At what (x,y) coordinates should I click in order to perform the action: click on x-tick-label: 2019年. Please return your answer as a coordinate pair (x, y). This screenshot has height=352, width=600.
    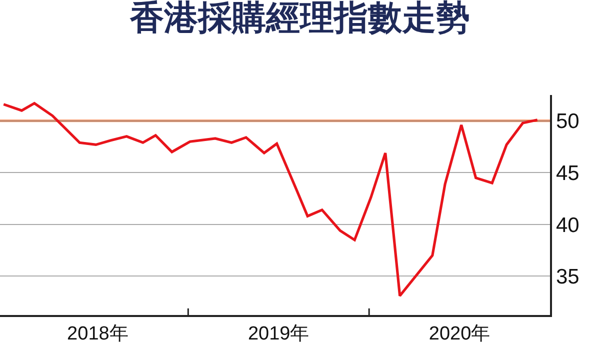
    Looking at the image, I should click on (279, 334).